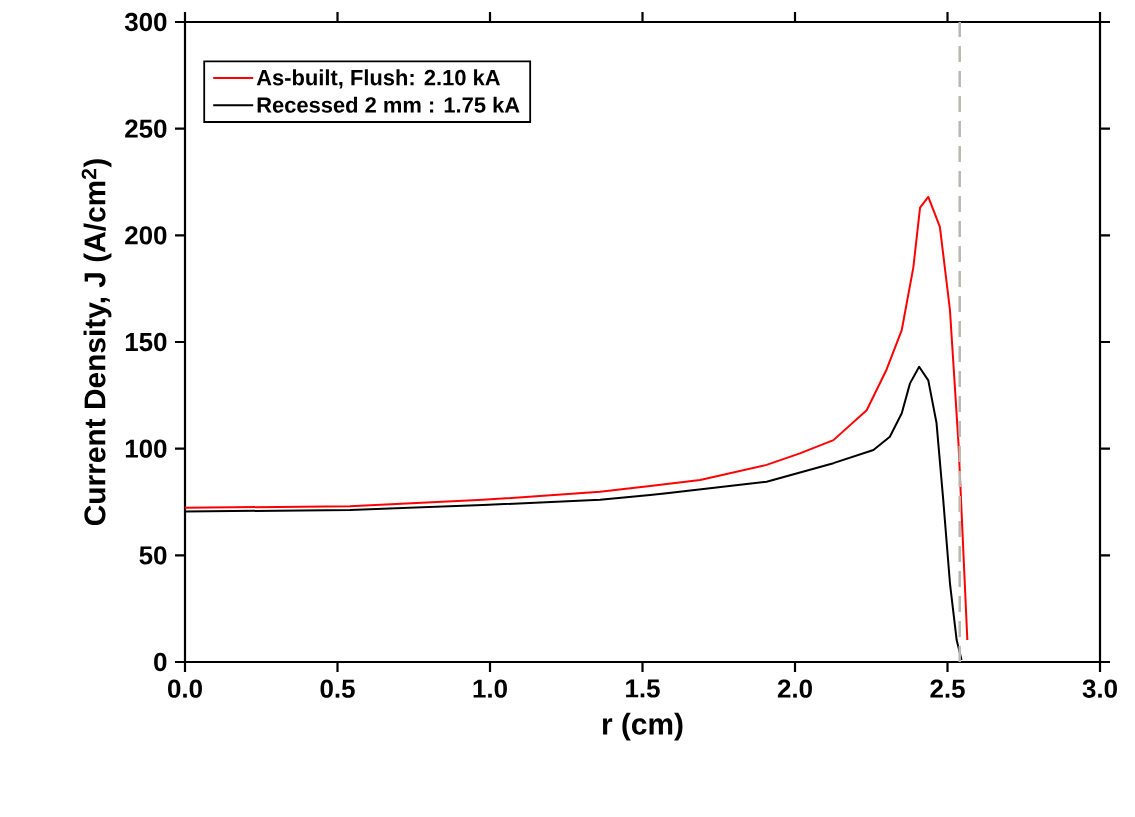 The height and width of the screenshot is (817, 1135). What do you see at coordinates (153, 555) in the screenshot?
I see `y-tick-label: 50` at bounding box center [153, 555].